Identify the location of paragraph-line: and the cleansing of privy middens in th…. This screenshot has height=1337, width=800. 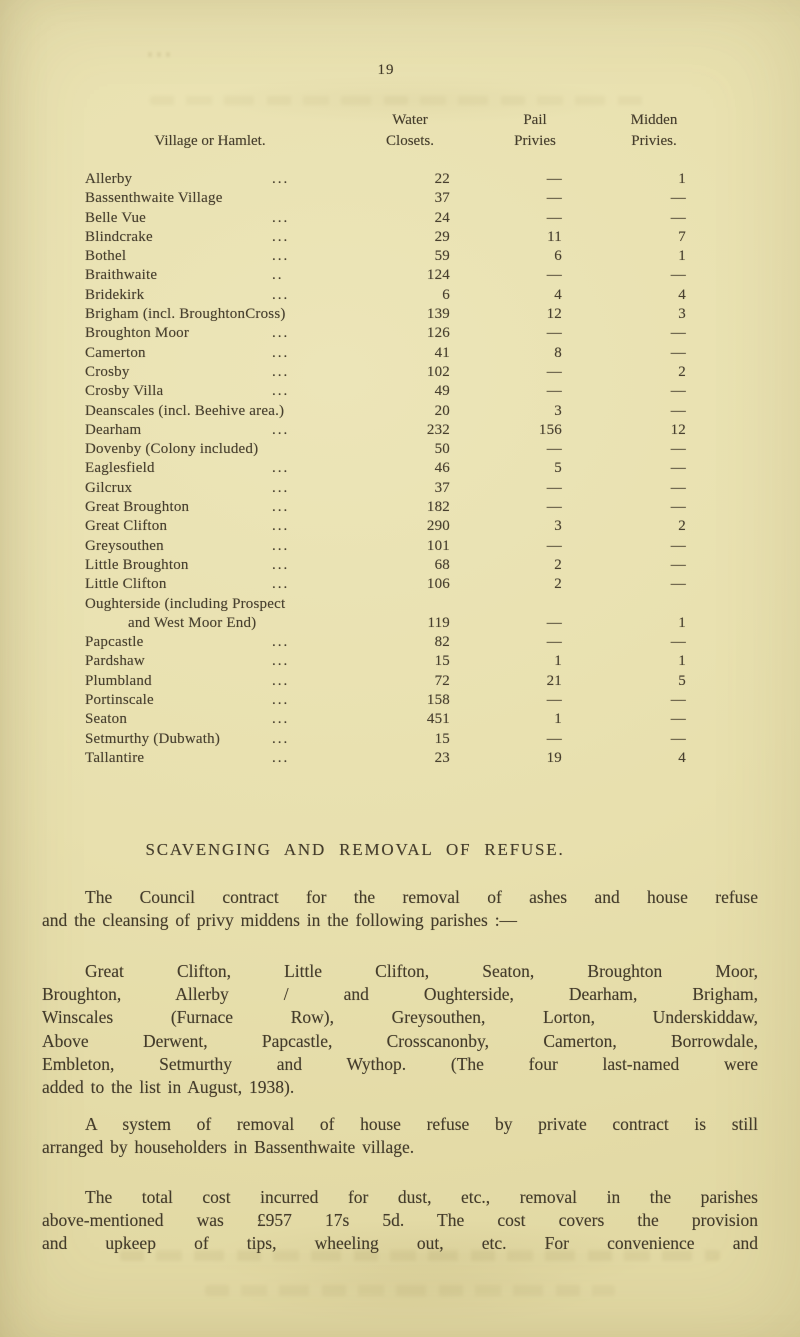
(280, 920).